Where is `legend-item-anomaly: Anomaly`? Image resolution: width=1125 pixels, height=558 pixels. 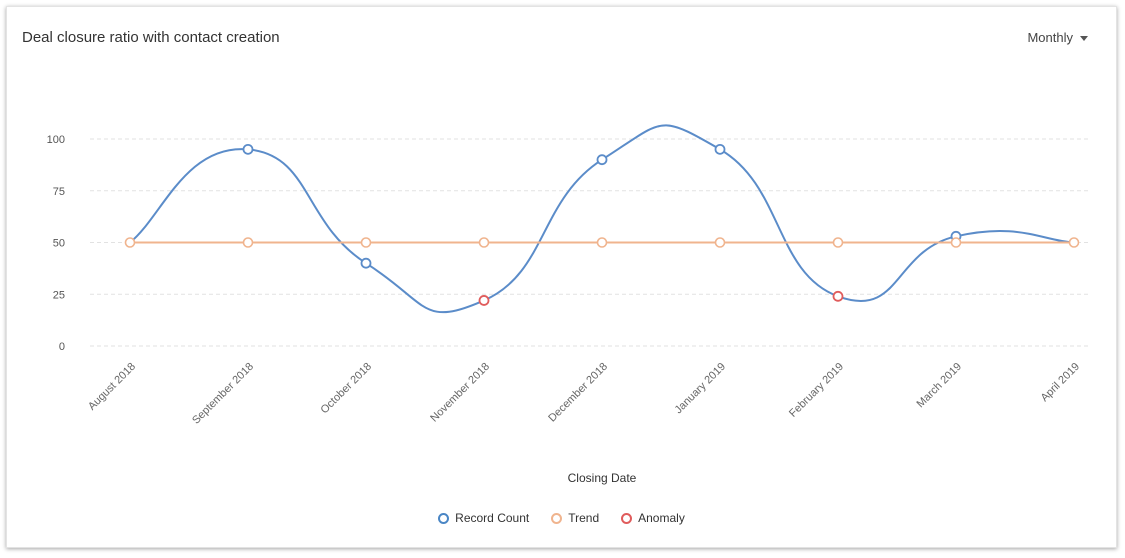 legend-item-anomaly: Anomaly is located at coordinates (653, 518).